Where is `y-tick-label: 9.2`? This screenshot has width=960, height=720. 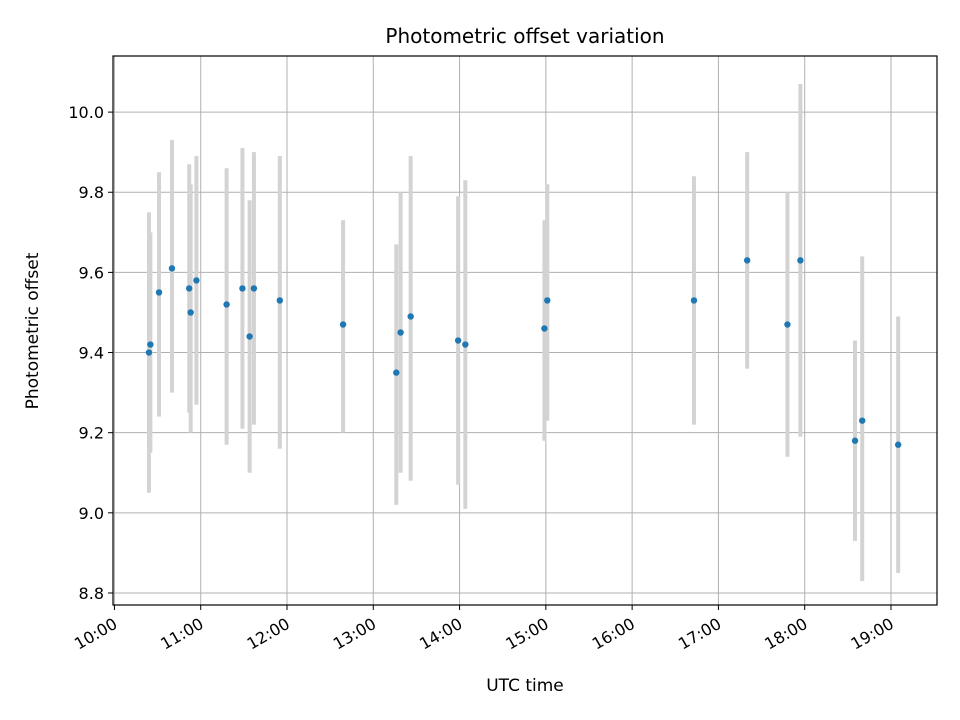 y-tick-label: 9.2 is located at coordinates (91, 433).